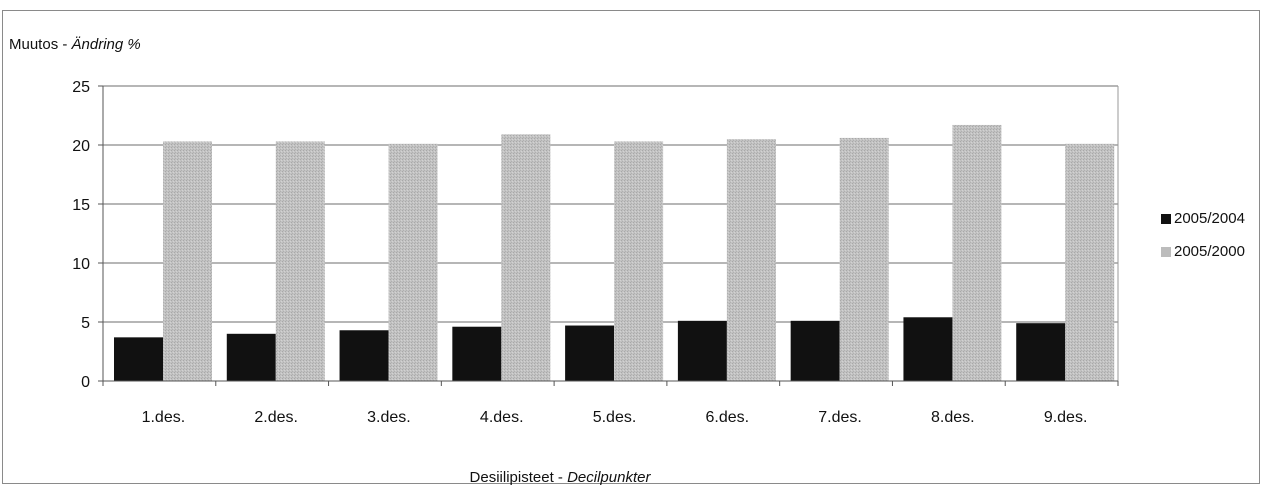 The height and width of the screenshot is (488, 1263). Describe the element at coordinates (977, 252) in the screenshot. I see `bar-2005-2000-8des` at that location.